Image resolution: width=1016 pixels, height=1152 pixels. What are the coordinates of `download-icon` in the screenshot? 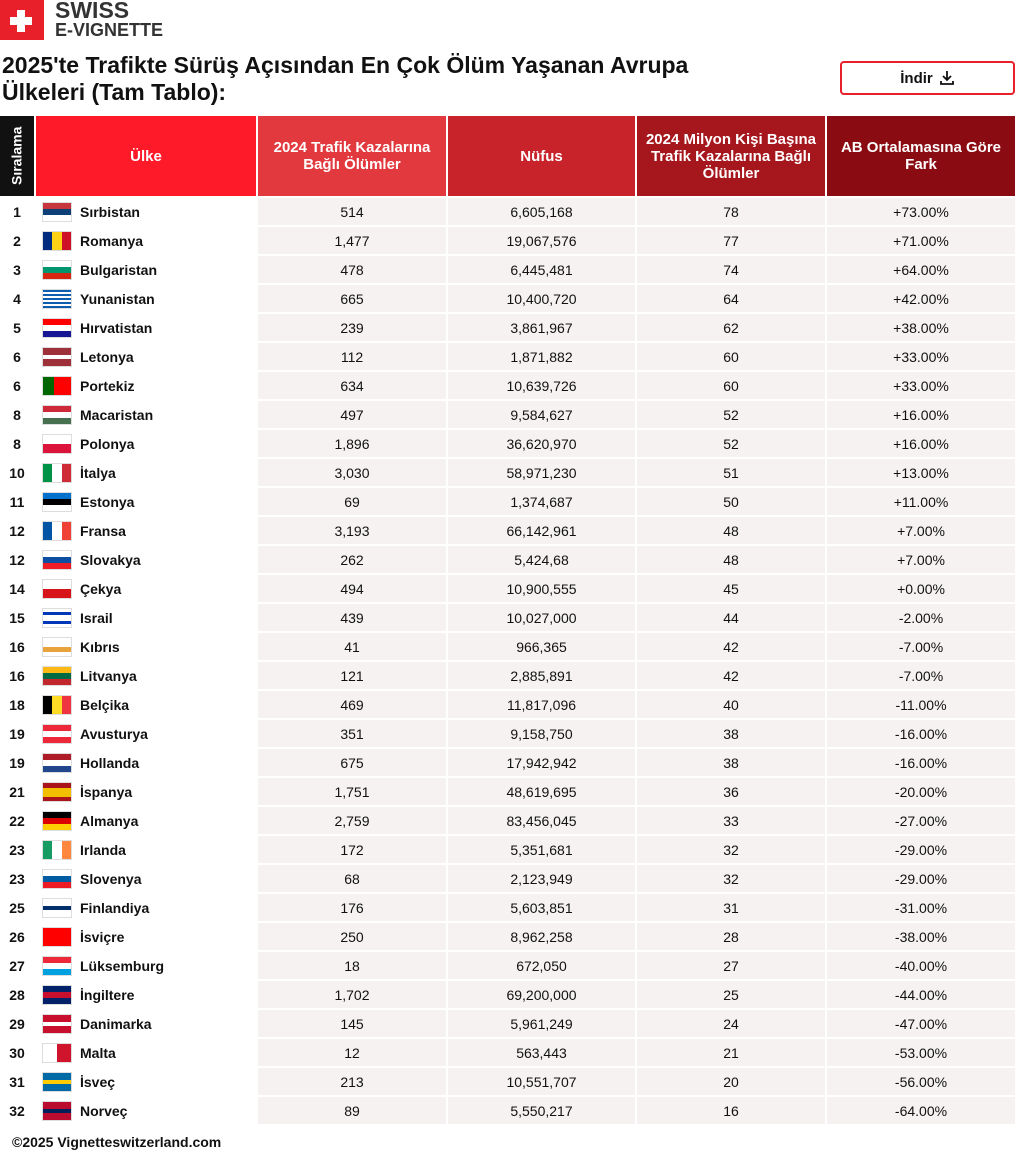 It's located at (946, 78).